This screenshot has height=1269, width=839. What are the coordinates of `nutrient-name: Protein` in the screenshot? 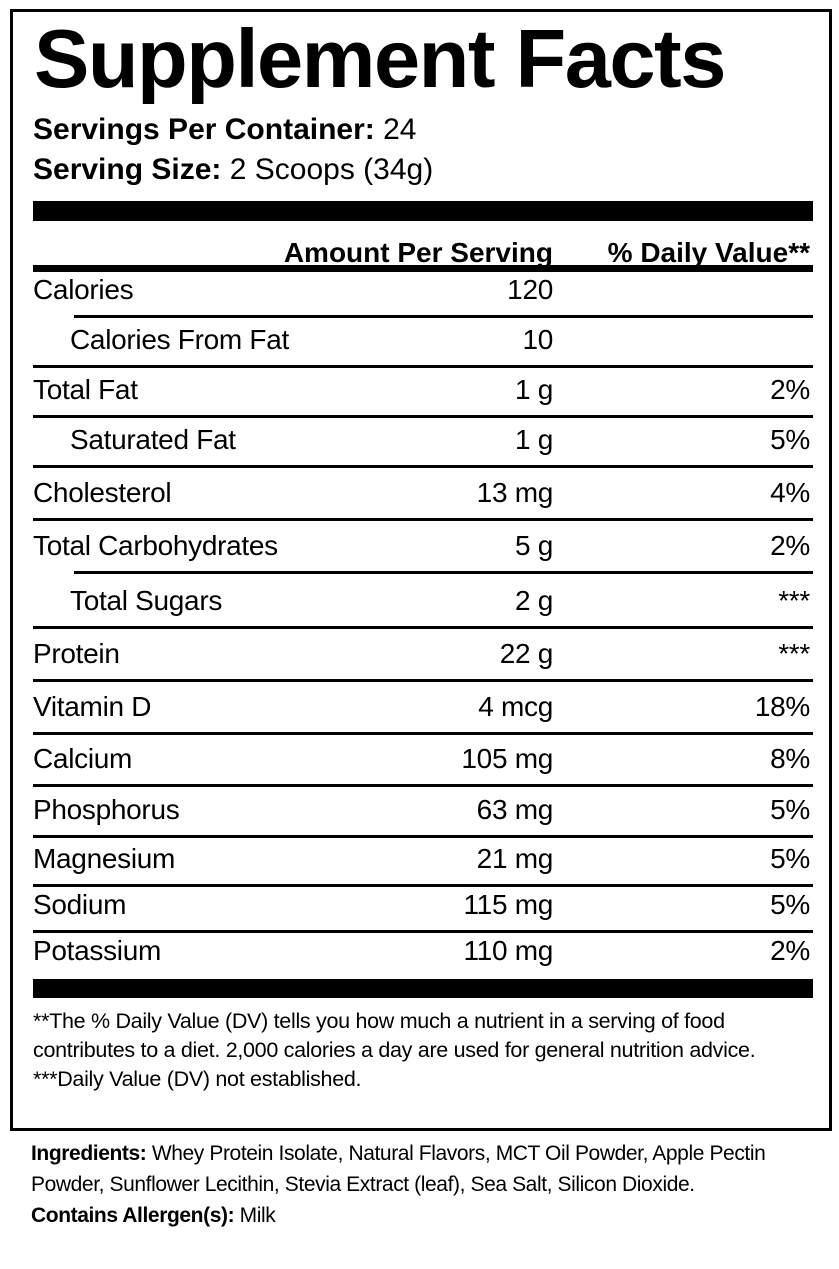 It's located at (76, 653).